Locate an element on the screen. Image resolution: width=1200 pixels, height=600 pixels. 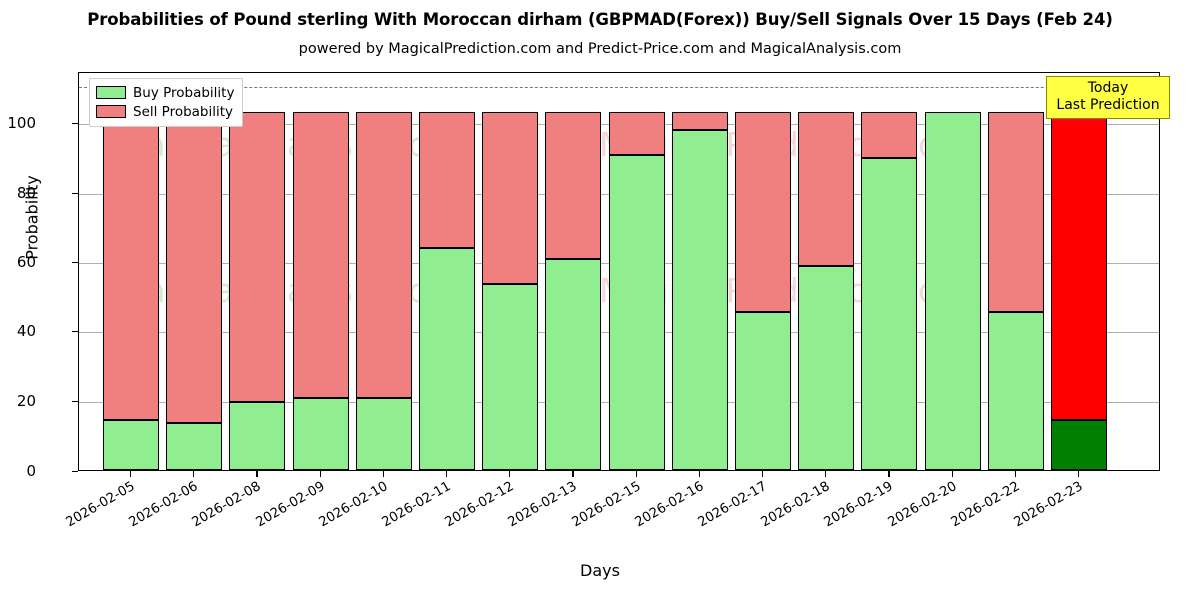
today-annotation: Today Last Prediction is located at coordinates (1108, 97).